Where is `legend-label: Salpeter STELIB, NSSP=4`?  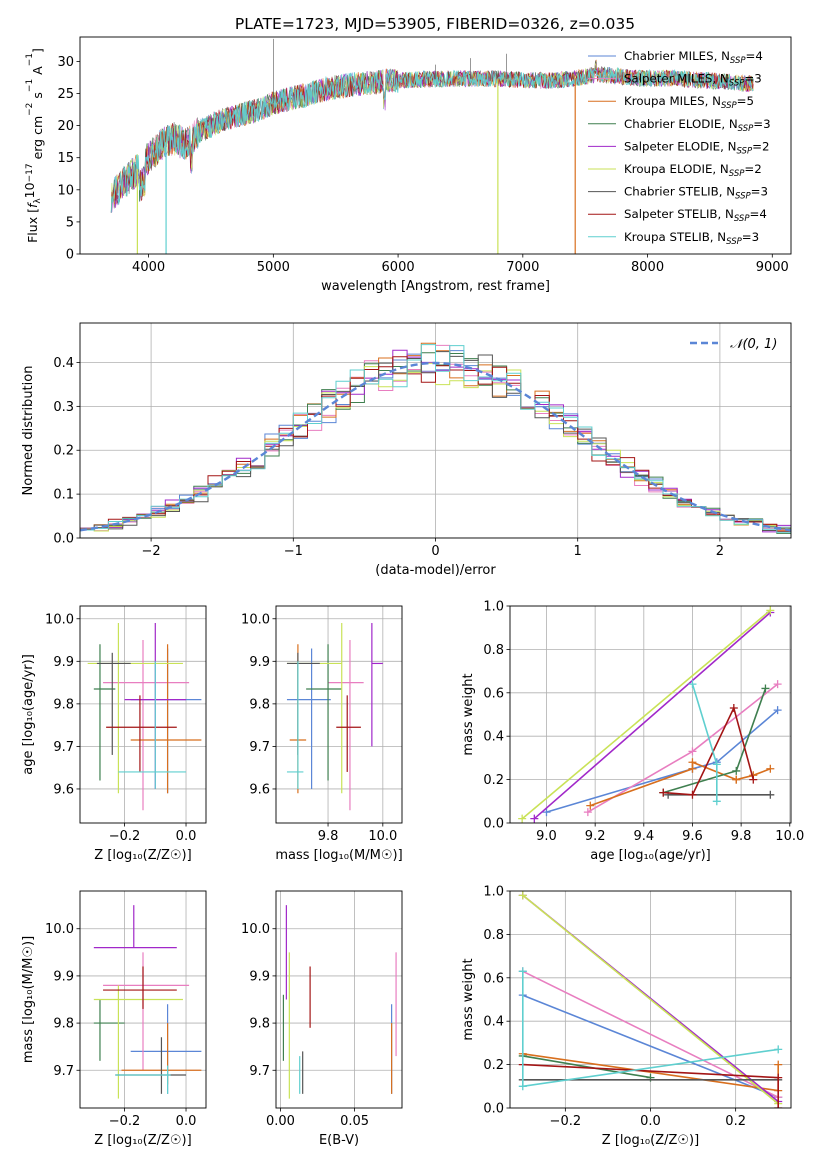 legend-label: Salpeter STELIB, NSSP=4 is located at coordinates (695, 215).